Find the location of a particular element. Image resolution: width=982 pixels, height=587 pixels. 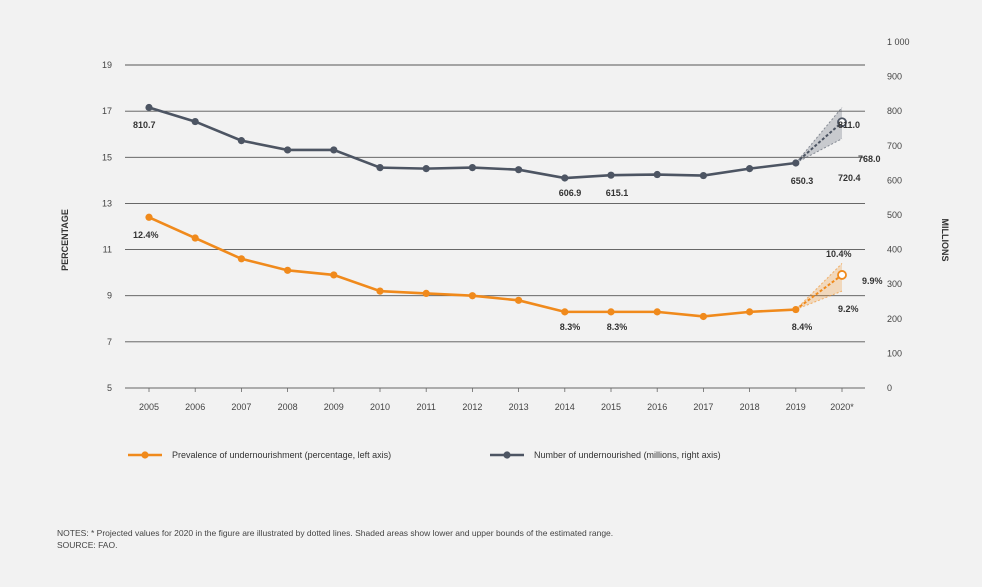

data-label: 9.9% is located at coordinates (872, 281).